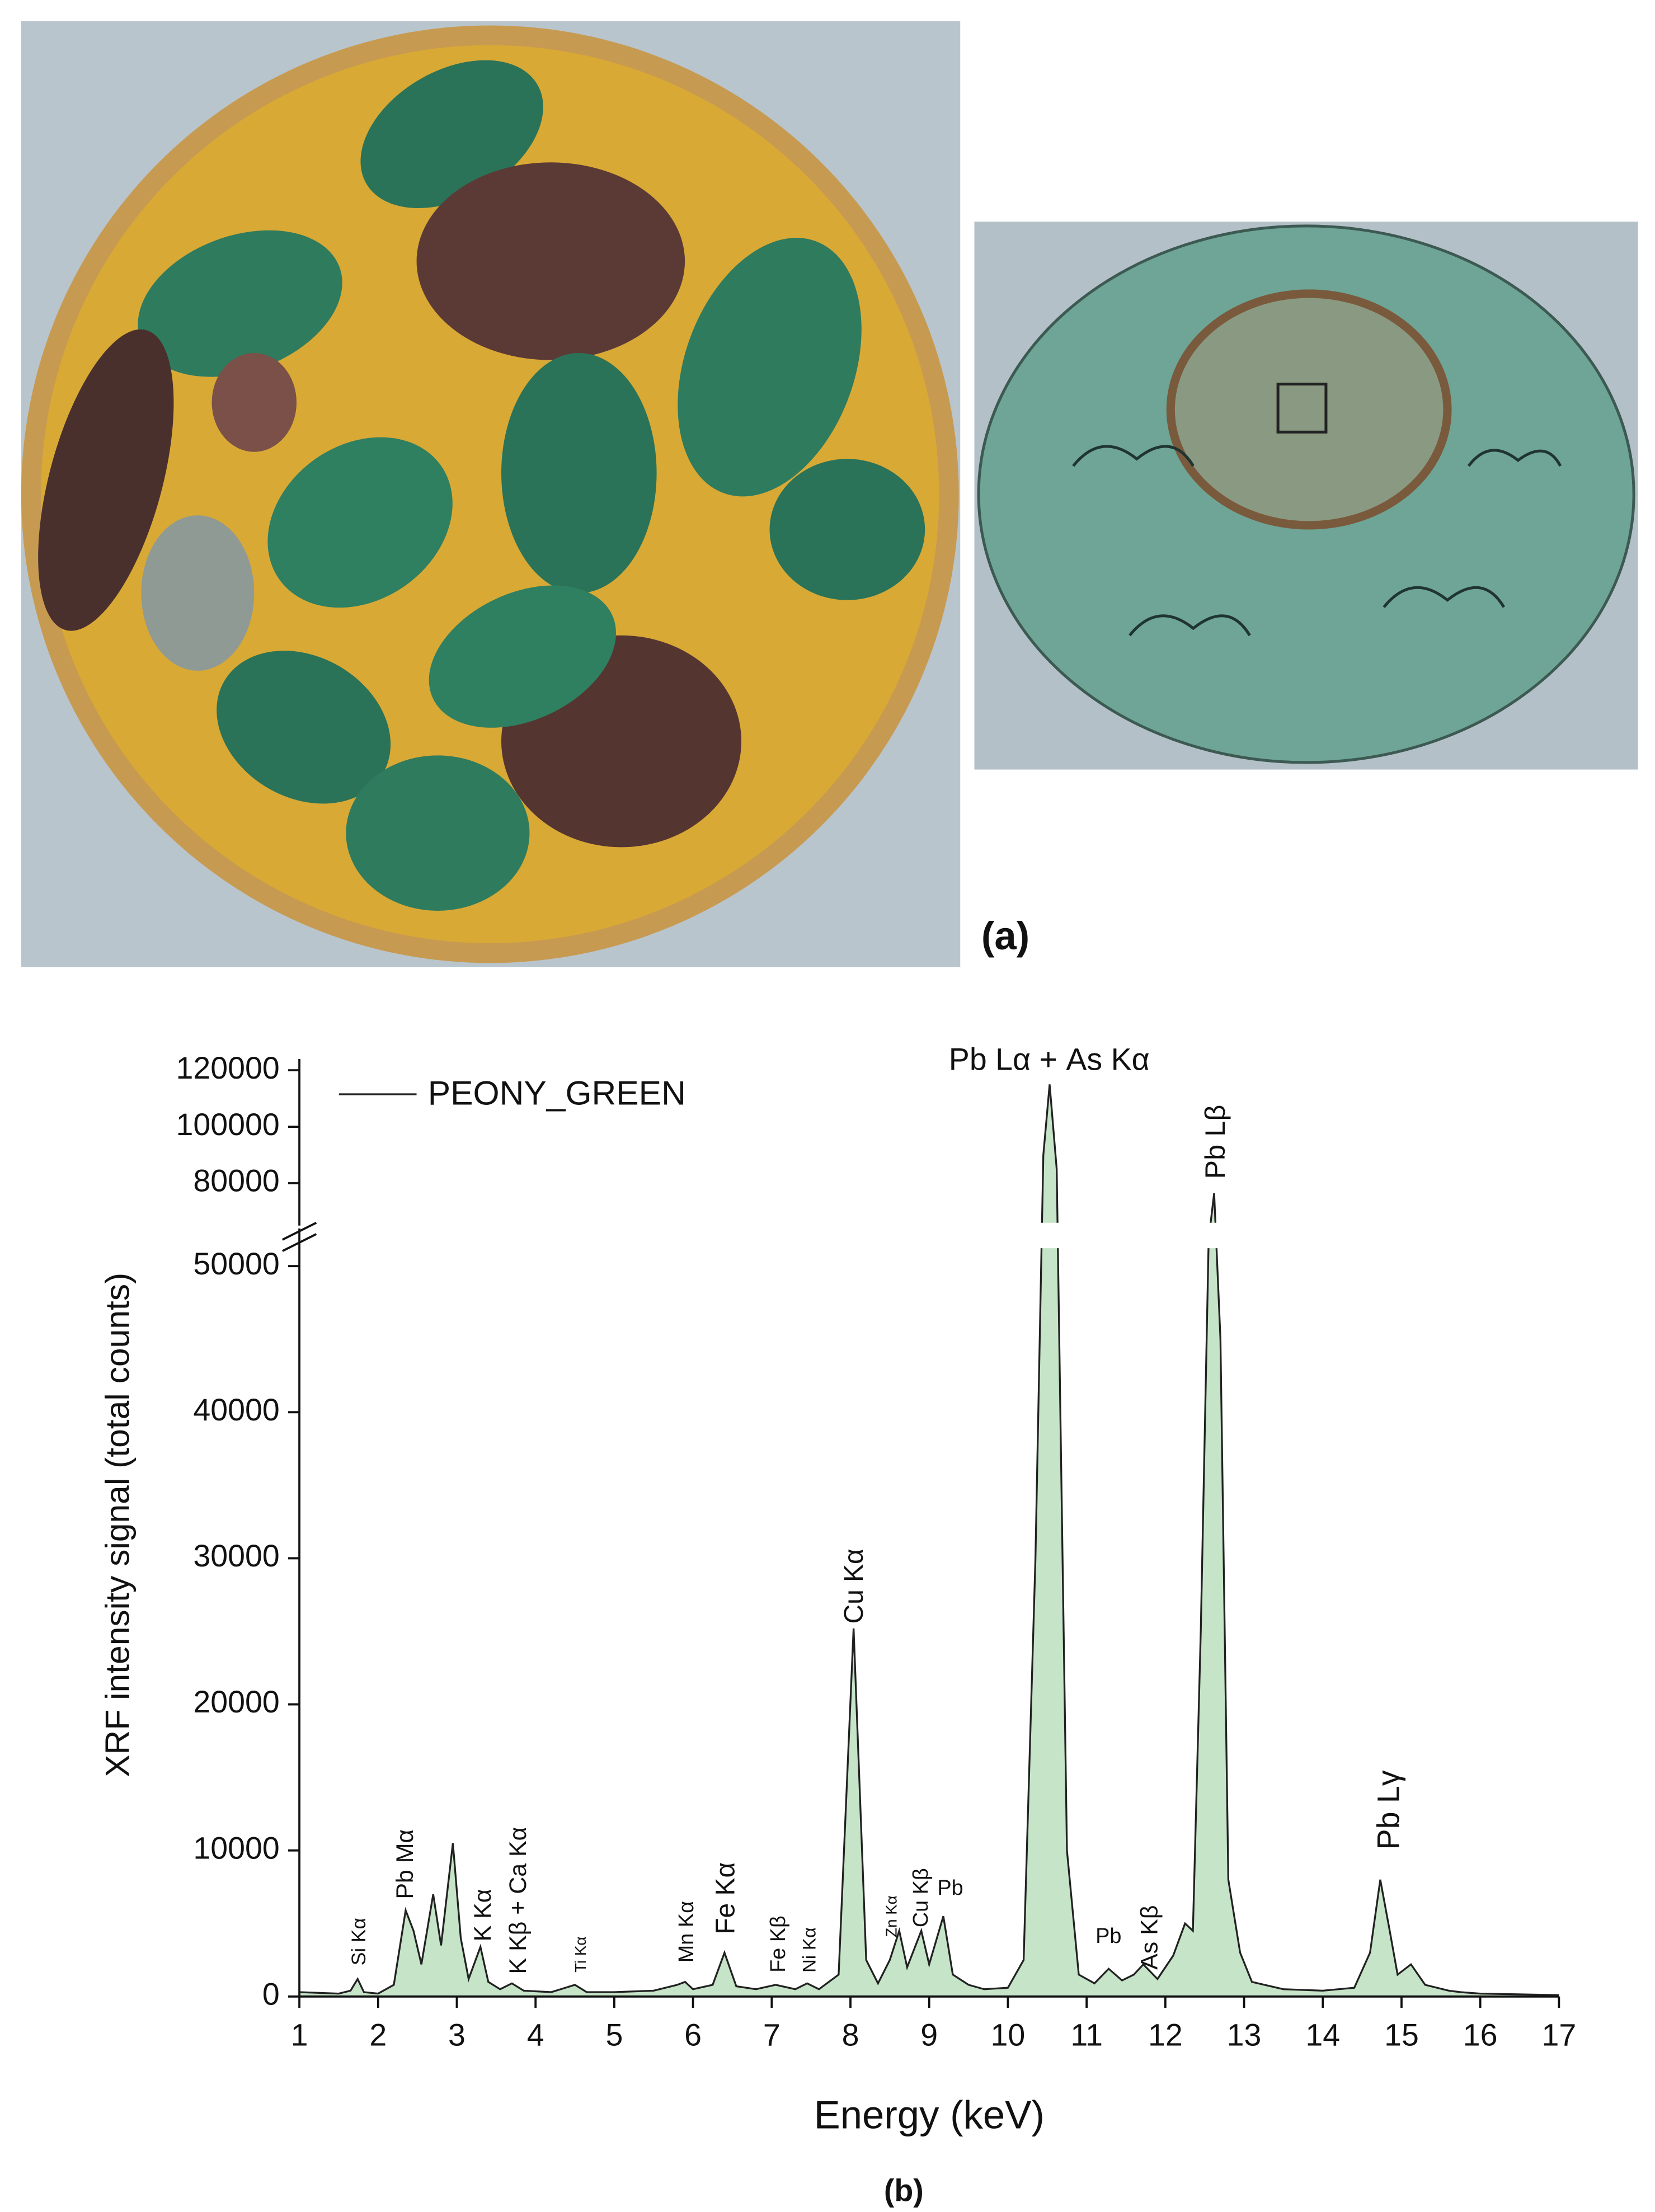 Image resolution: width=1655 pixels, height=2212 pixels. Describe the element at coordinates (930, 1235) in the screenshot. I see `break-gap` at that location.